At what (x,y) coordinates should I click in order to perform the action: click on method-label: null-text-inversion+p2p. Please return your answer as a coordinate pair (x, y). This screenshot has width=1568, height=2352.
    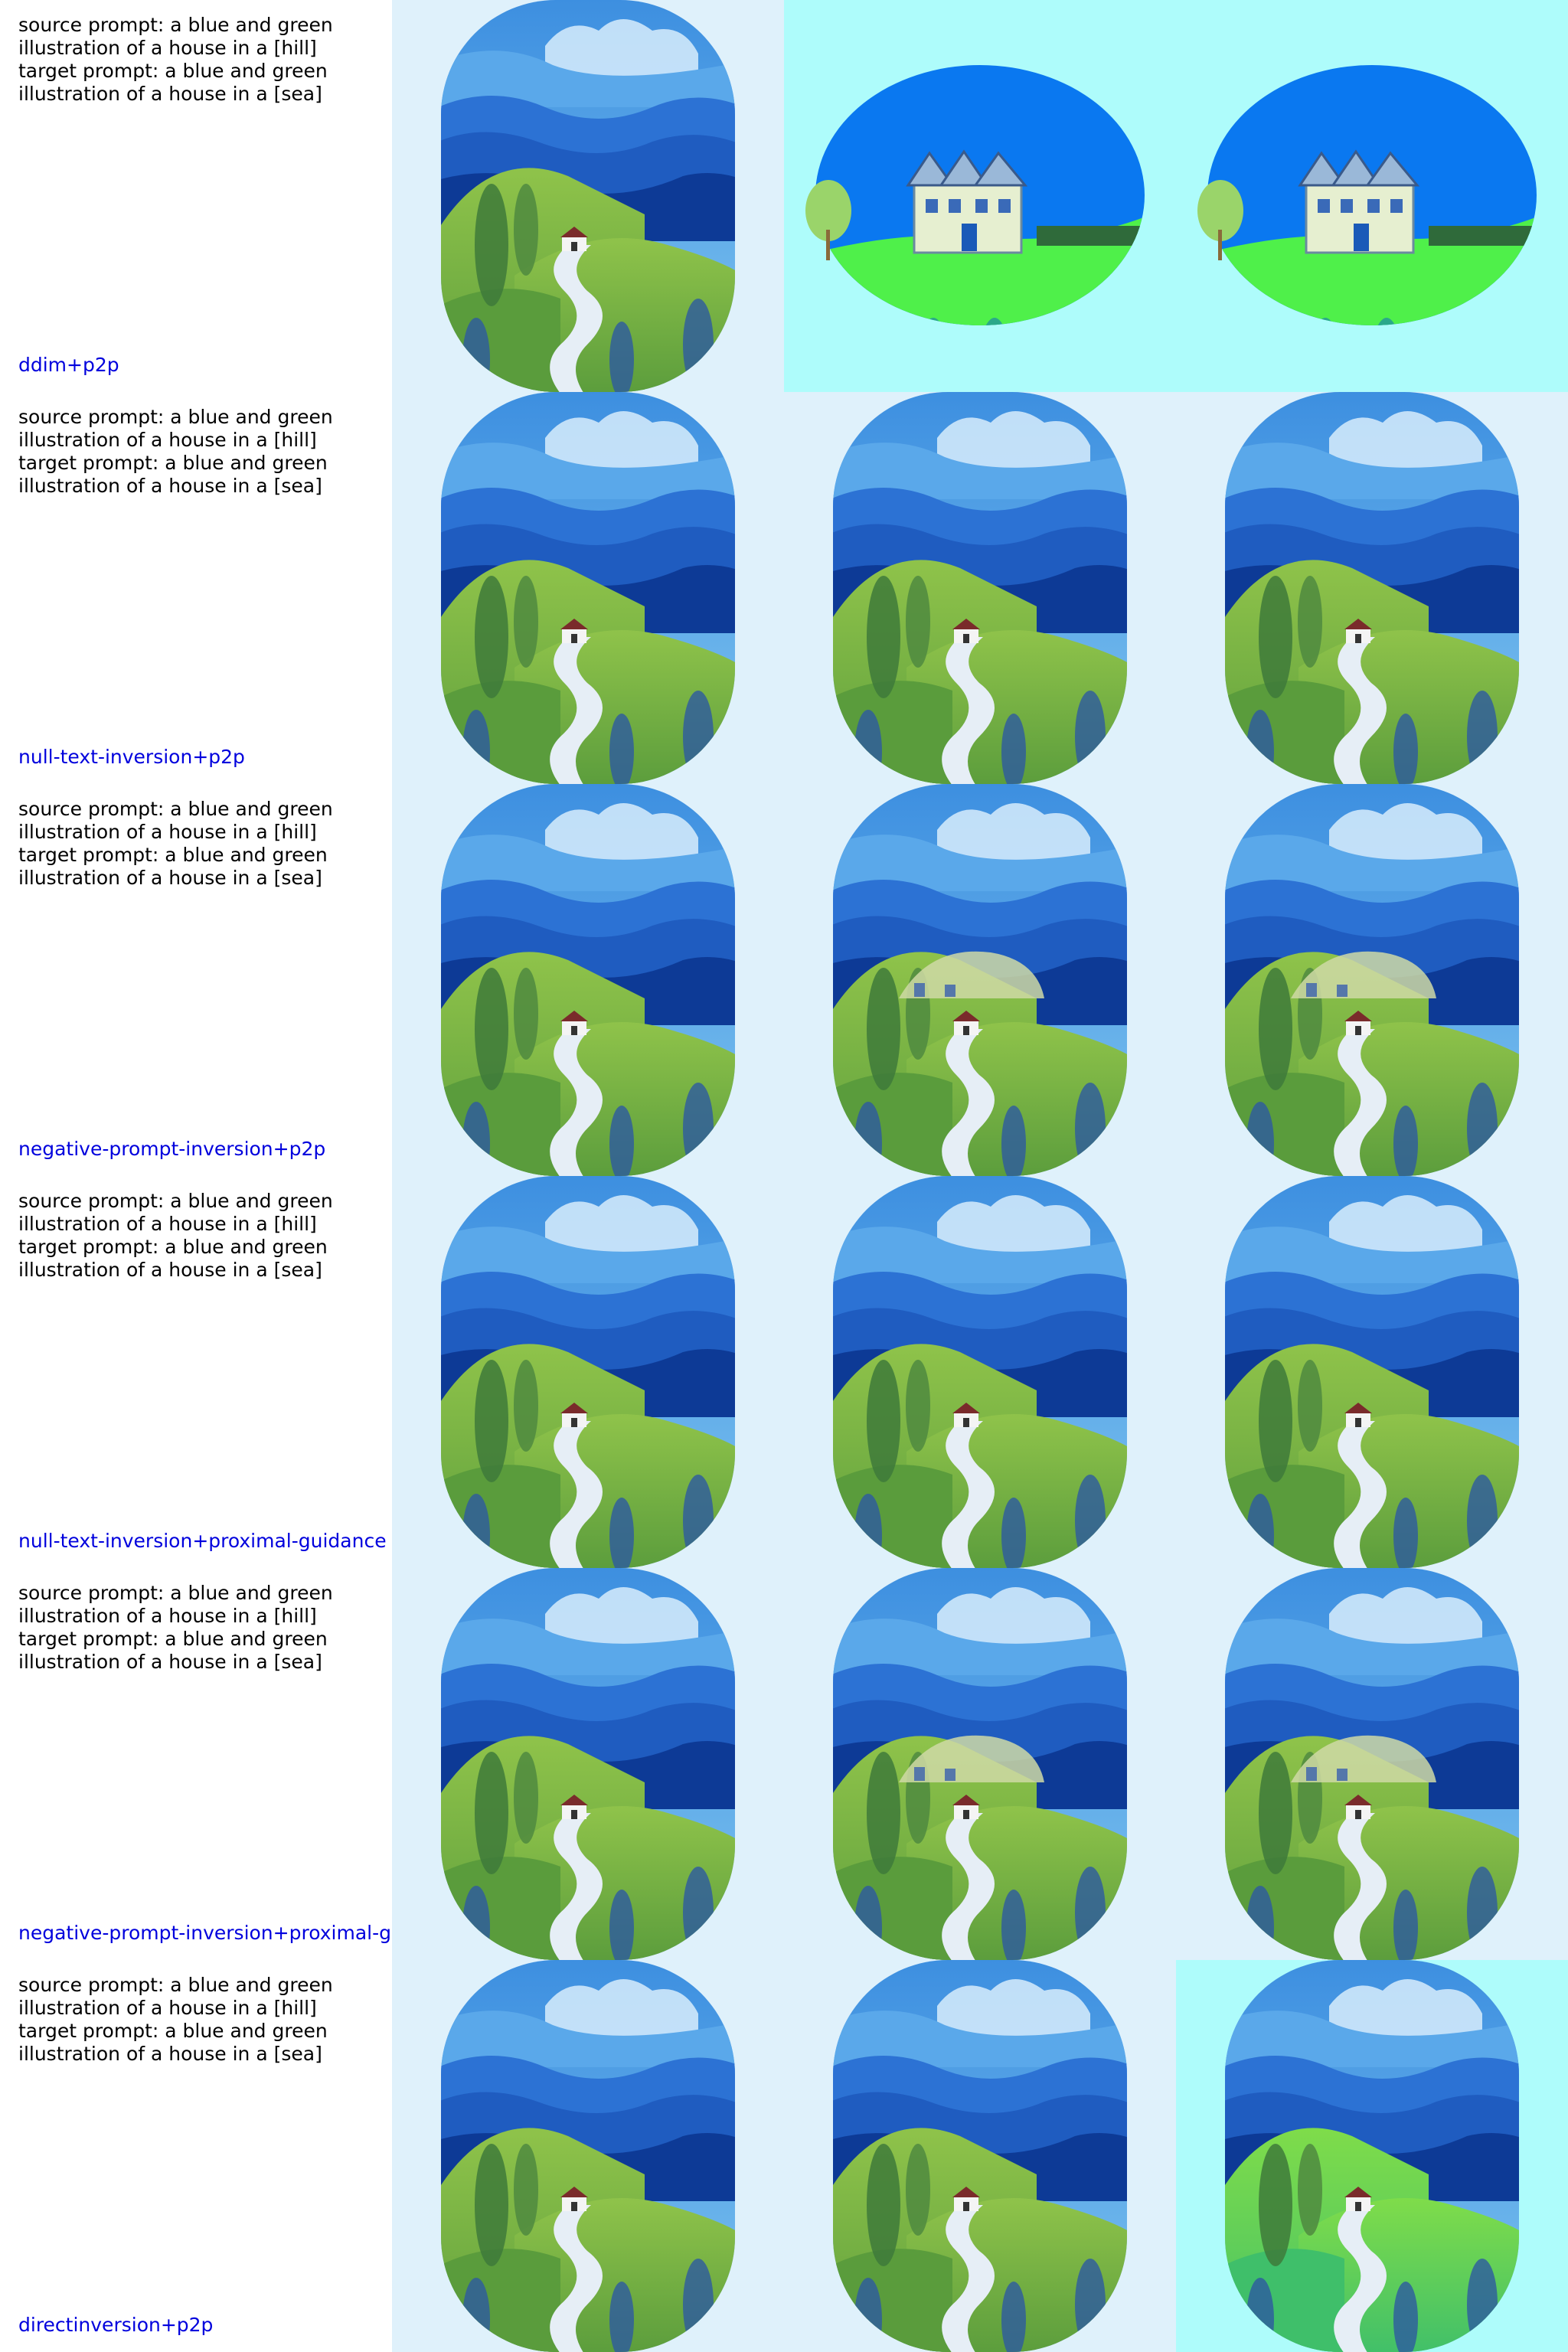
    Looking at the image, I should click on (131, 757).